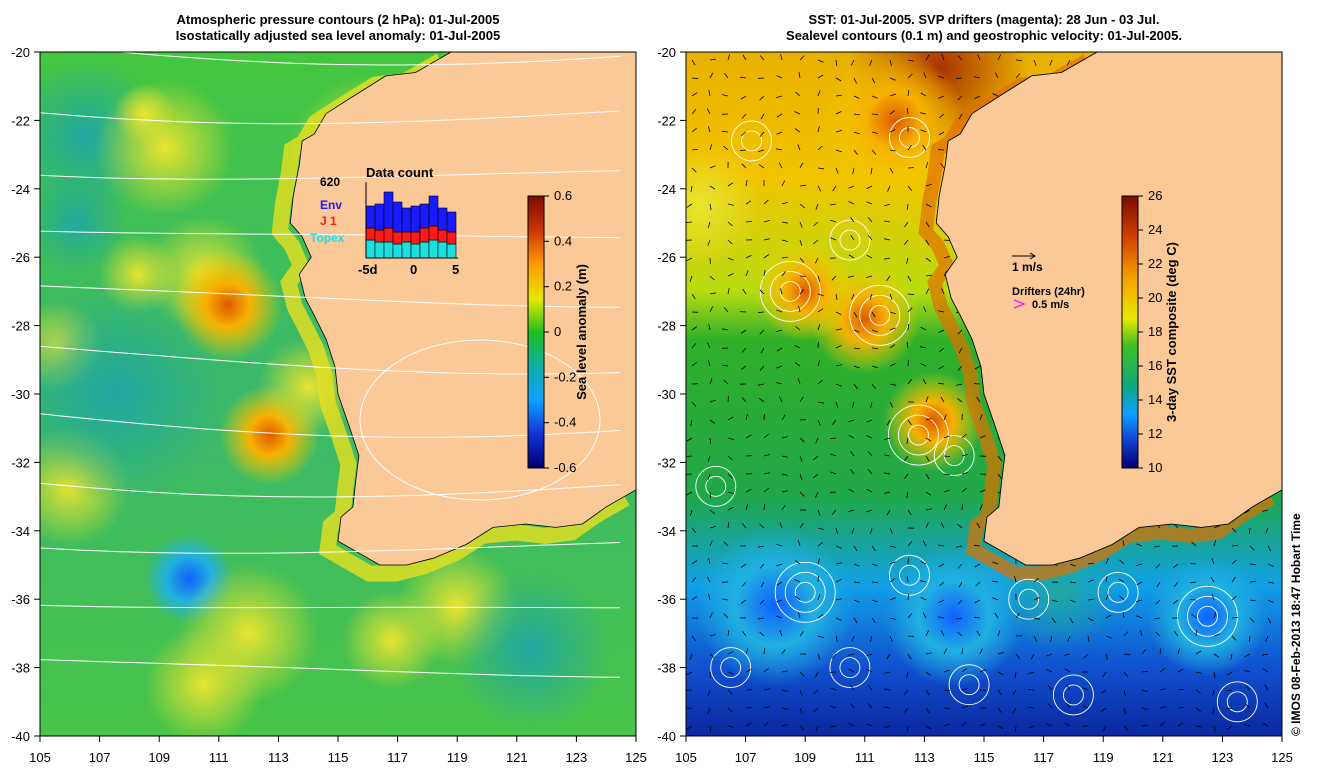  Describe the element at coordinates (565, 467) in the screenshot. I see `colorbar-tick-label: -0.6` at that location.